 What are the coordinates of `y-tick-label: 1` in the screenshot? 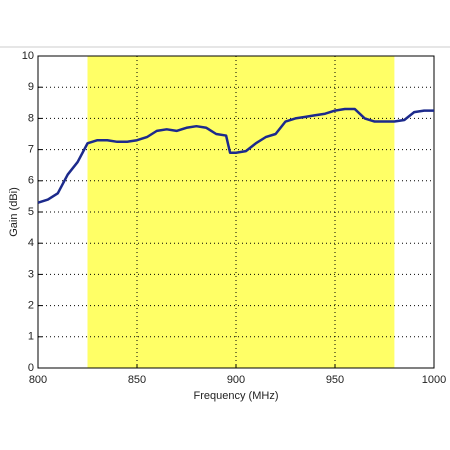 It's located at (31, 337).